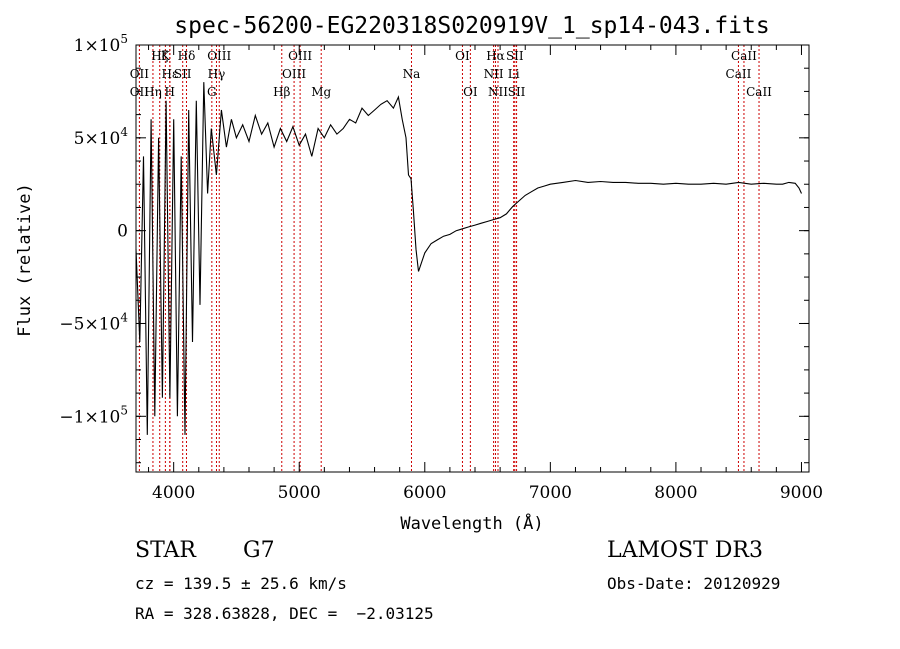 Image resolution: width=900 pixels, height=649 pixels. What do you see at coordinates (685, 550) in the screenshot?
I see `survey-name: LAMOST DR3` at bounding box center [685, 550].